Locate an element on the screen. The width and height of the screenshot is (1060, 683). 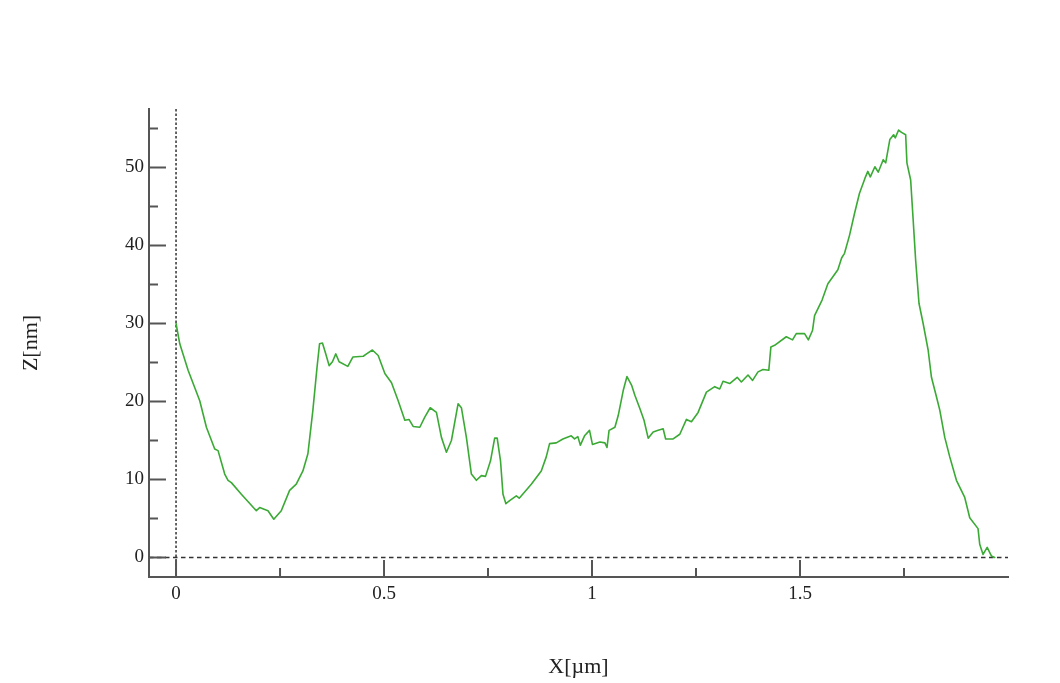
y-tick-label: 30 is located at coordinates (134, 322).